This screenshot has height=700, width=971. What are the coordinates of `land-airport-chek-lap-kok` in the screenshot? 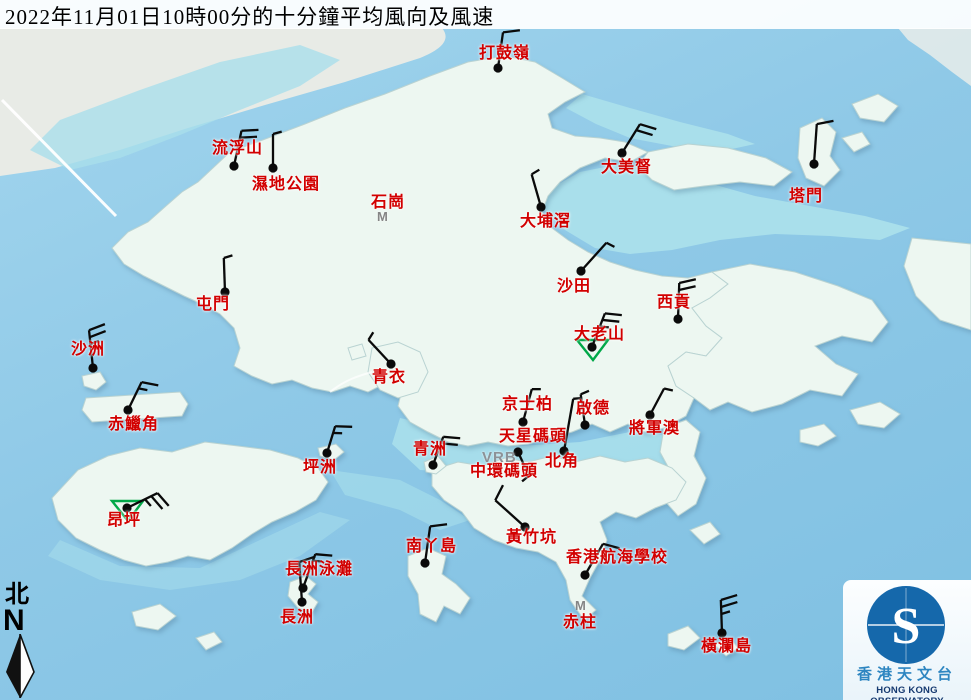 It's located at (135, 407).